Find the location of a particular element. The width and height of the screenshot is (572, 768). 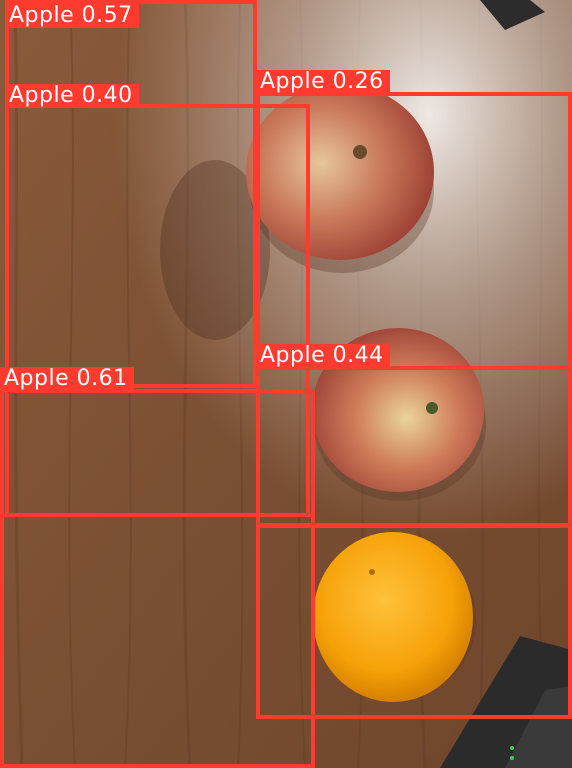

detection-label: Apple 0.40 is located at coordinates (72, 96).